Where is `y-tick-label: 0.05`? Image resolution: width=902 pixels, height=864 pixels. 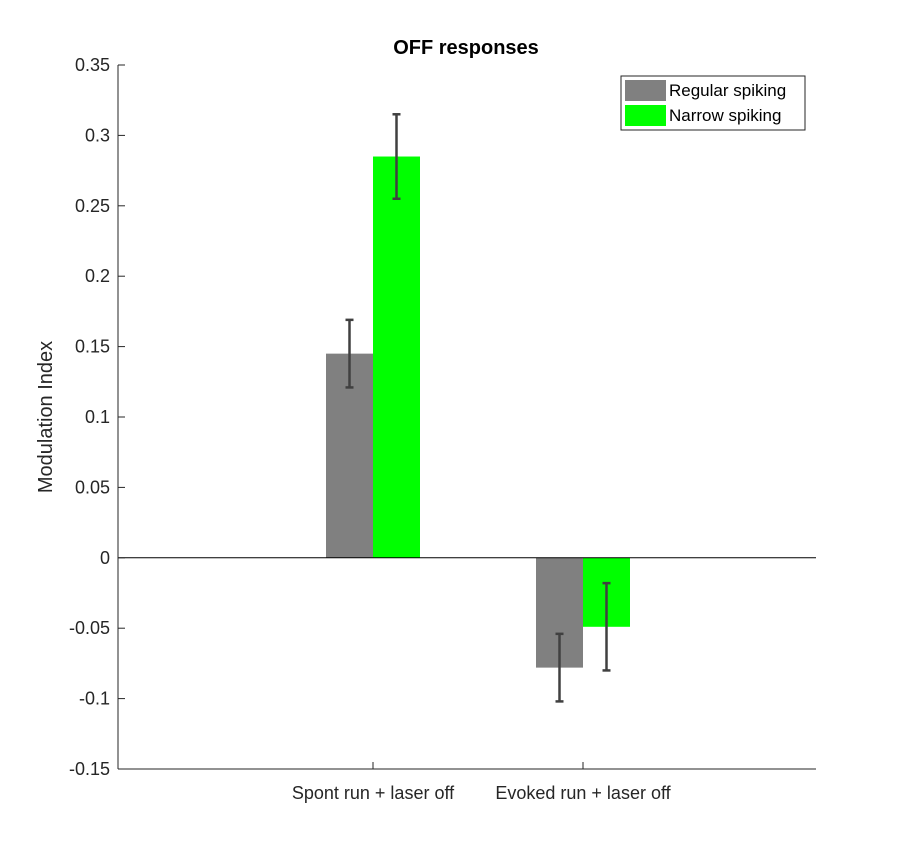 y-tick-label: 0.05 is located at coordinates (92, 487).